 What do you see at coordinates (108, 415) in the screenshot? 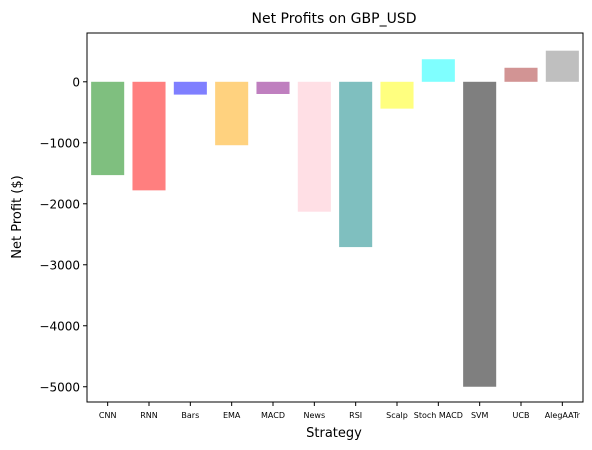
I see `x-tick-label: CNN` at bounding box center [108, 415].